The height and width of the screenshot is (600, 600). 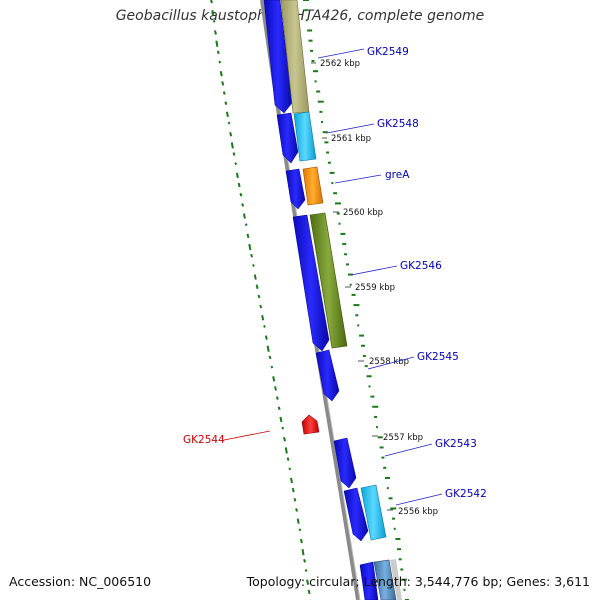 I want to click on gene-box-partial, so click(x=385, y=579).